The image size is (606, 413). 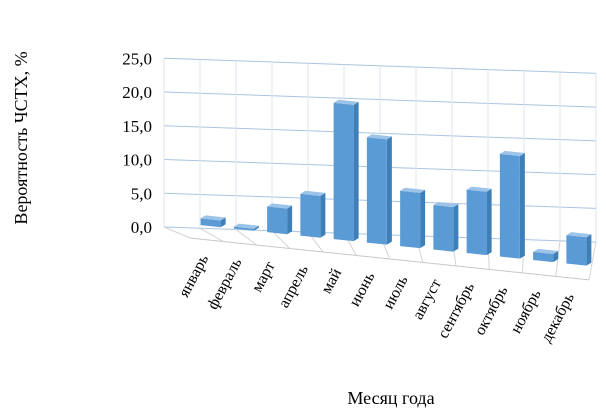 What do you see at coordinates (390, 398) in the screenshot?
I see `x-axis-title: Месяц года` at bounding box center [390, 398].